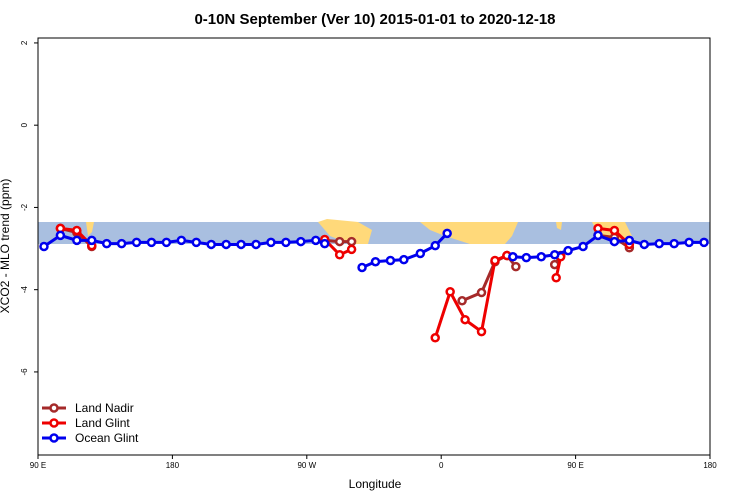 This screenshot has height=500, width=750. Describe the element at coordinates (306, 465) in the screenshot. I see `x-tick-label: 90 W` at that location.